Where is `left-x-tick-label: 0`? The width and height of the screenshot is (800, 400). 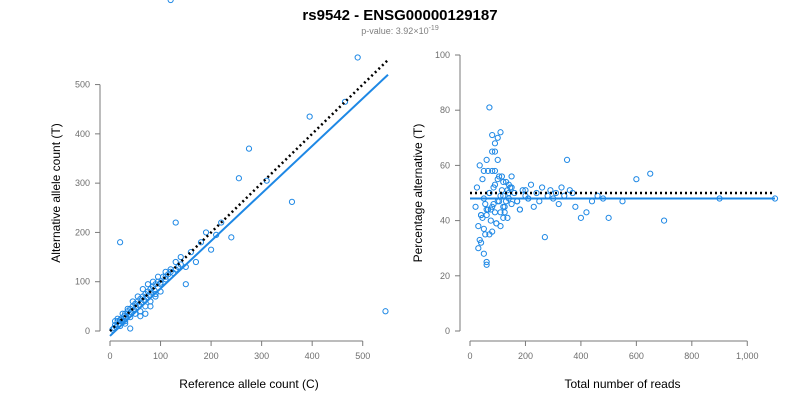
left-x-tick-label: 0 is located at coordinates (109, 356).